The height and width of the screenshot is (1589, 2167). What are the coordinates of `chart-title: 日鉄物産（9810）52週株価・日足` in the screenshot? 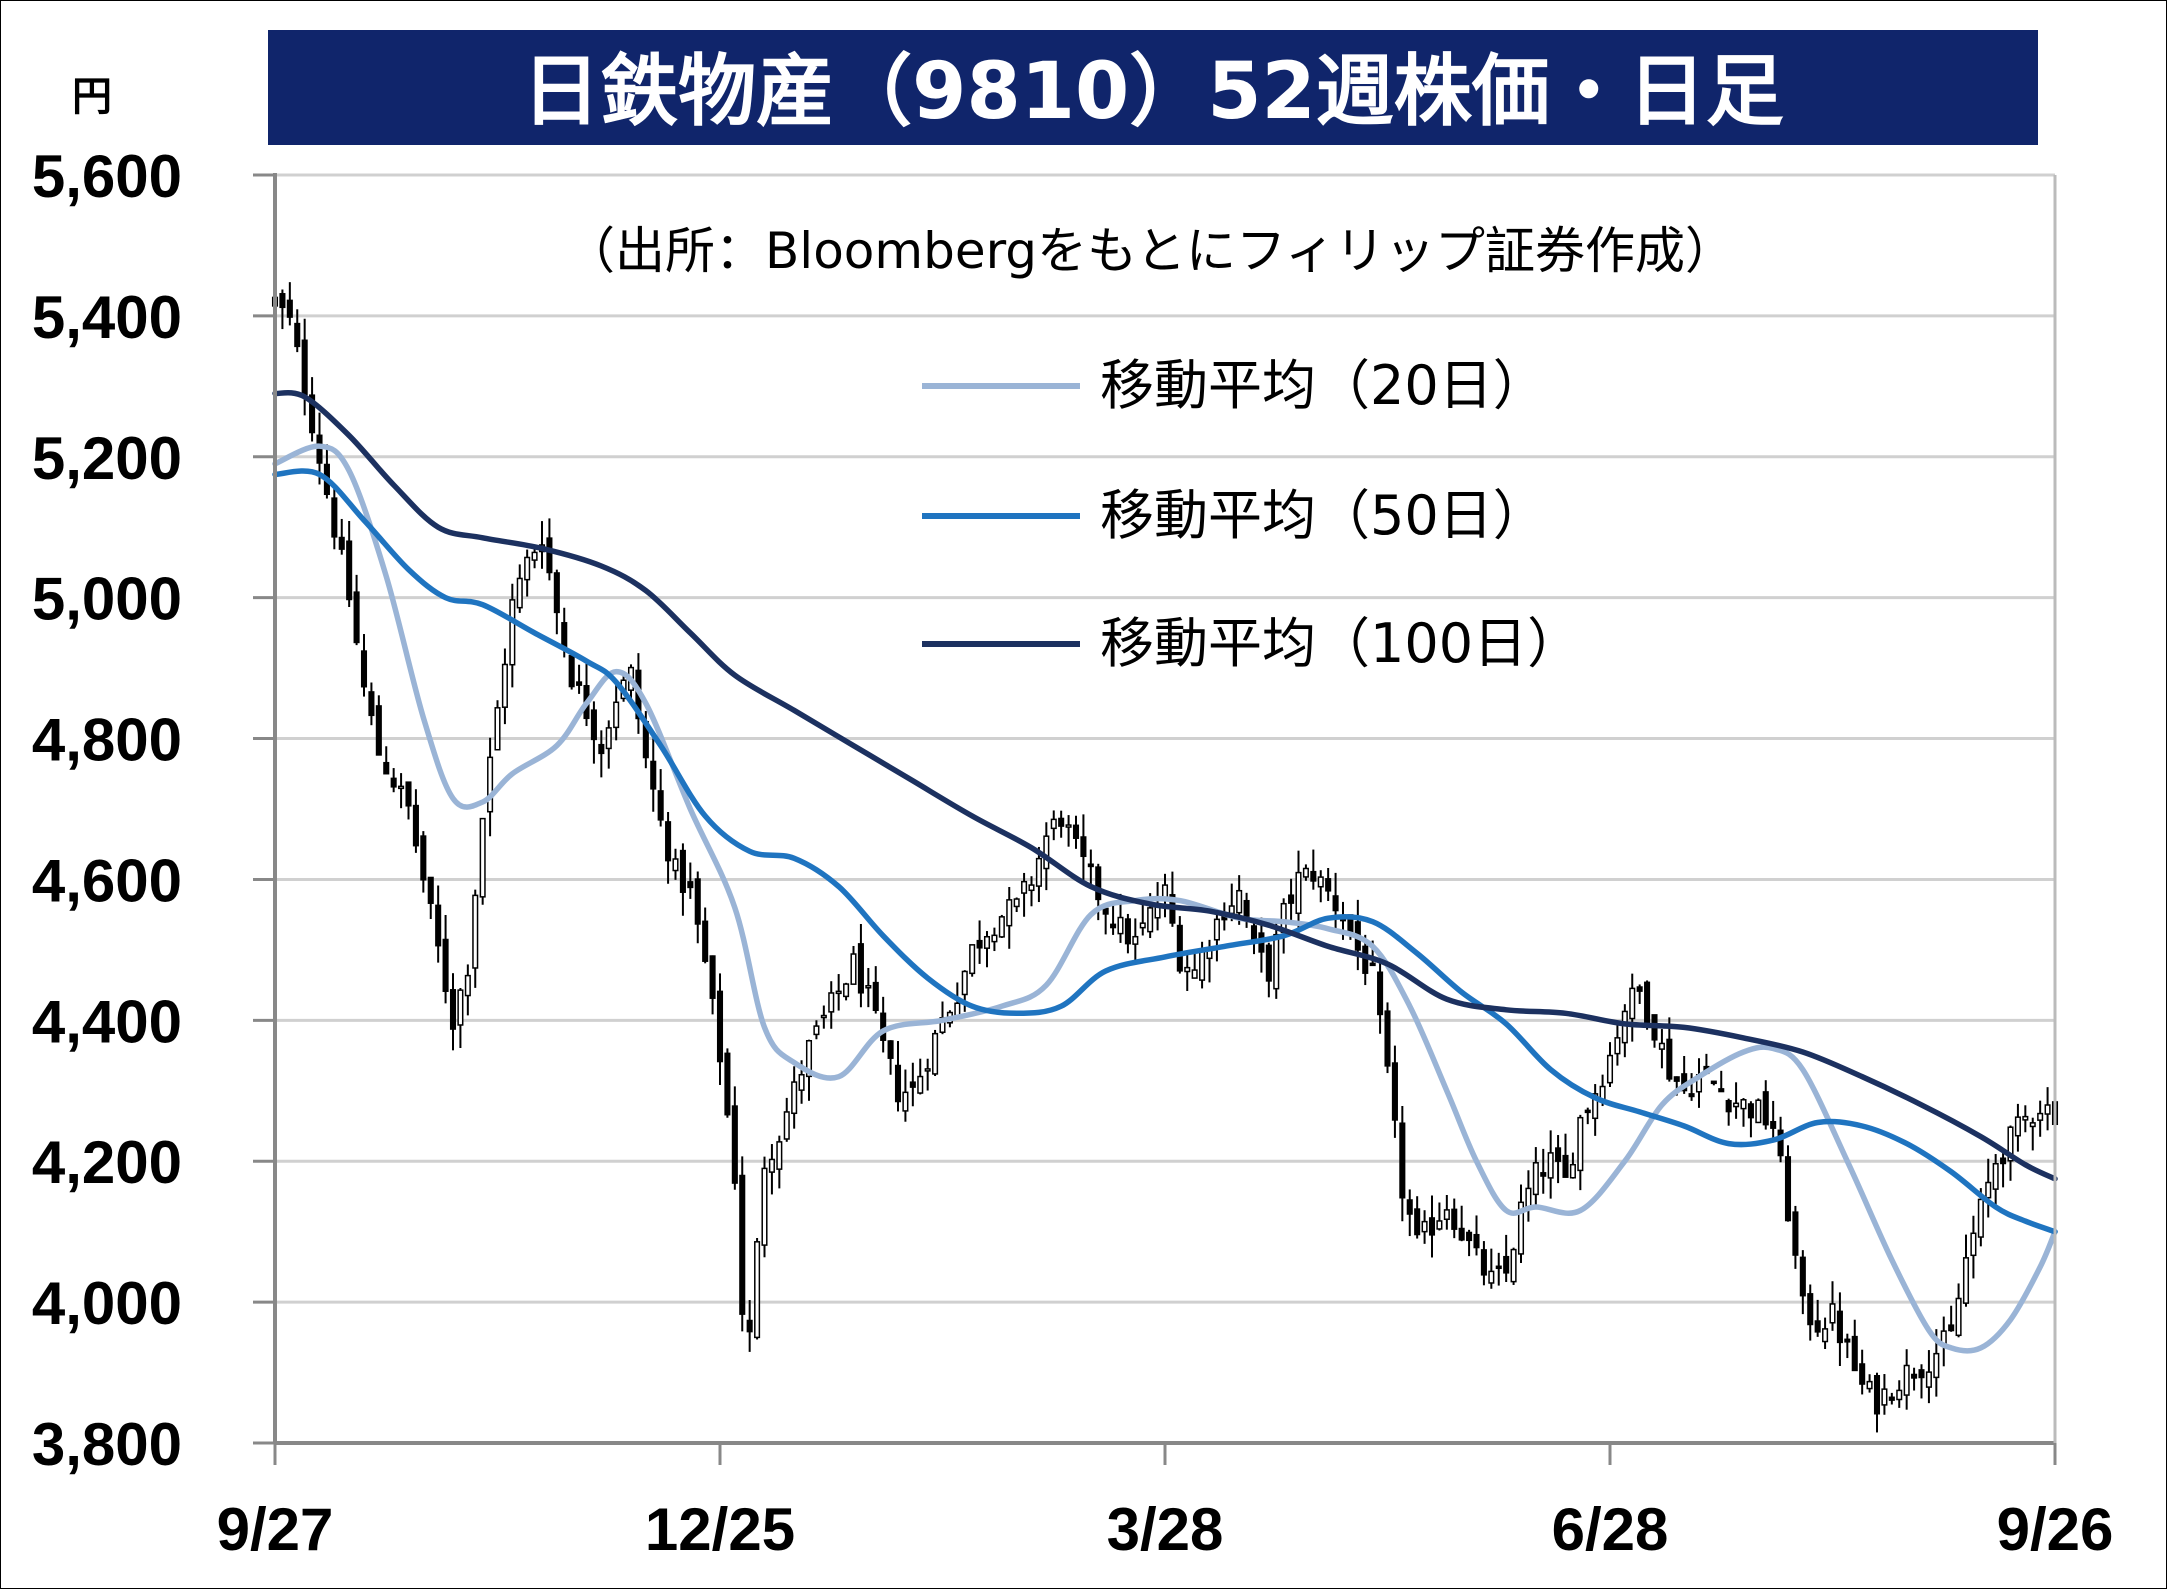 It's located at (1153, 92).